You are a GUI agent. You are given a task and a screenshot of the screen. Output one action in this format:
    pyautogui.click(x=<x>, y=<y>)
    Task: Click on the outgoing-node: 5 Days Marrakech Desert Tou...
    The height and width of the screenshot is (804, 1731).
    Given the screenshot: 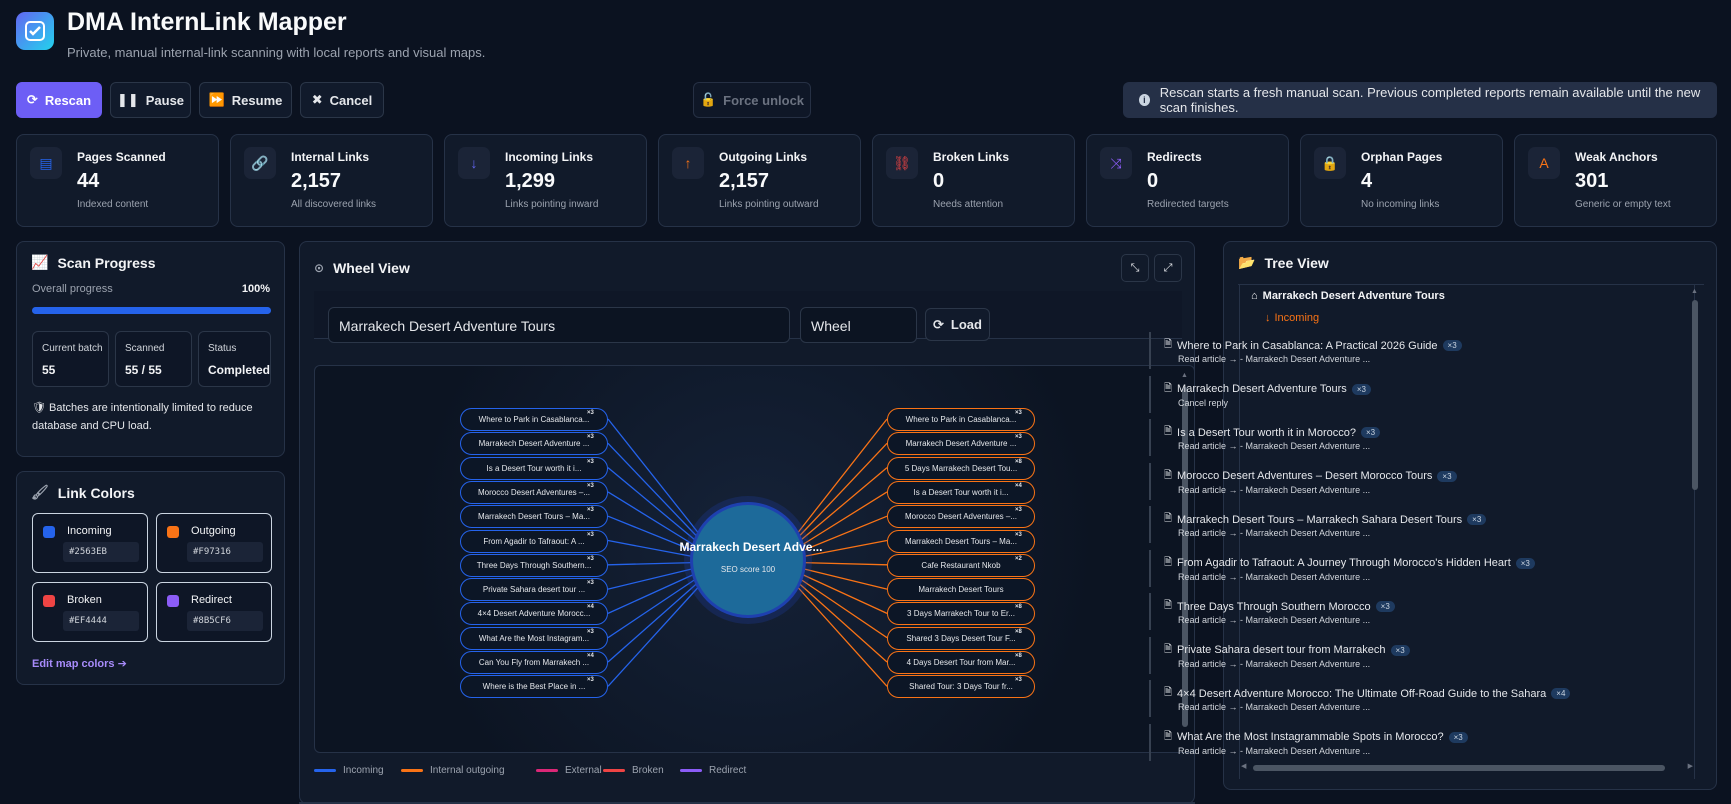 What is the action you would take?
    pyautogui.click(x=961, y=468)
    